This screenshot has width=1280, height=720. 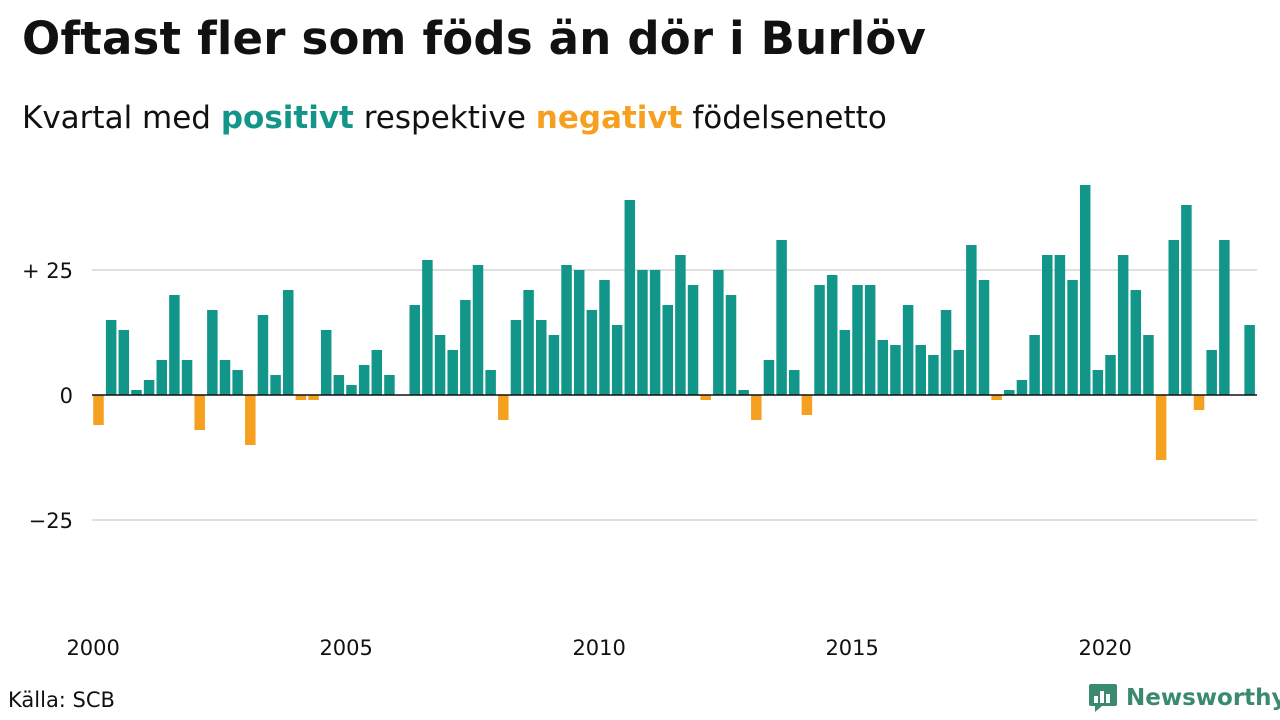 What do you see at coordinates (121, 118) in the screenshot?
I see `subtitle-text-1: Kvartal med` at bounding box center [121, 118].